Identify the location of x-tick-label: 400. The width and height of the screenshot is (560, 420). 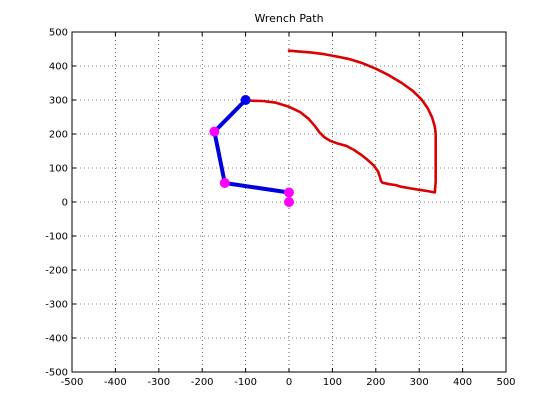
(462, 382).